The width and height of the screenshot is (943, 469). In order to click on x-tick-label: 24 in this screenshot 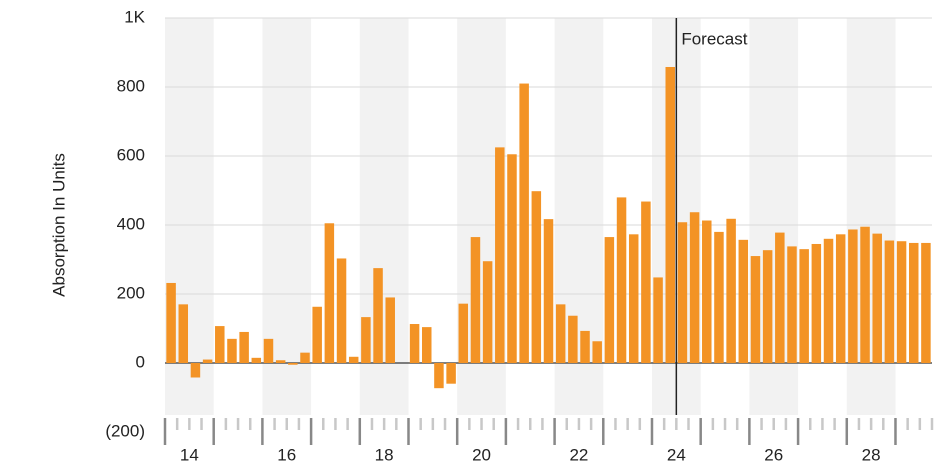, I will do `click(676, 454)`.